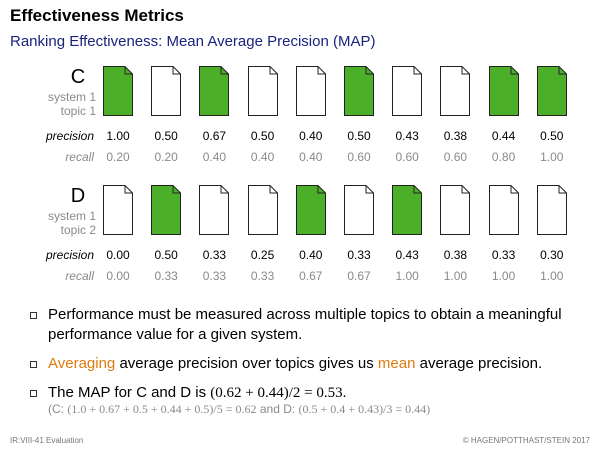 This screenshot has height=450, width=600. I want to click on ranking-letter: D, so click(78, 196).